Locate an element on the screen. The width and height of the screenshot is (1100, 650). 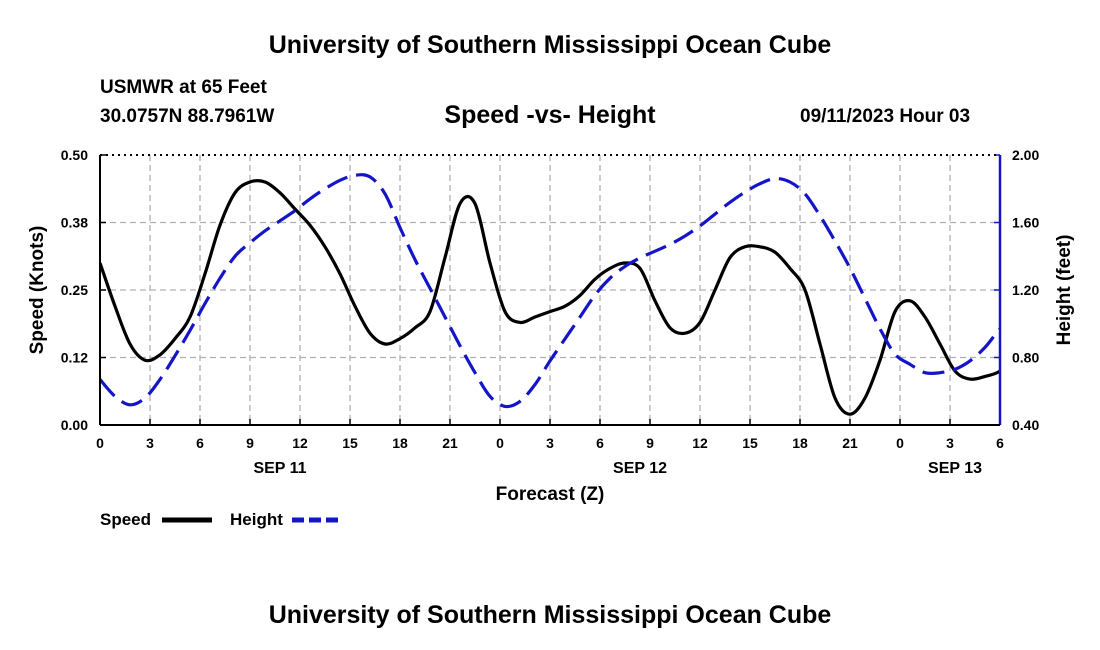
y2-tick-label: 0.40 is located at coordinates (1025, 425).